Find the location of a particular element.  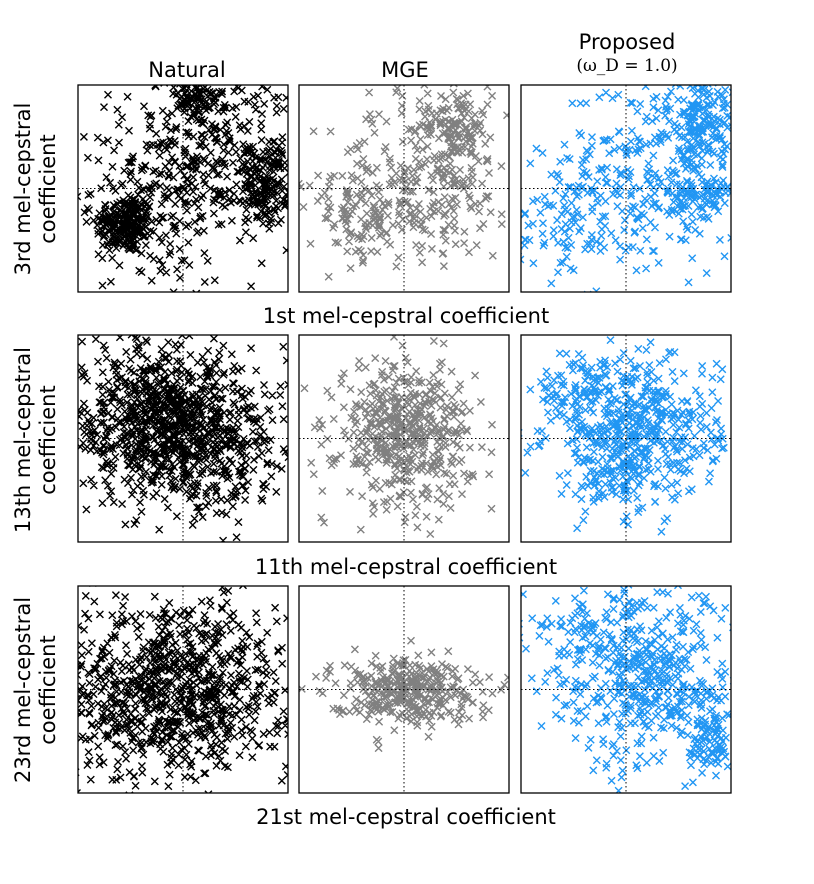

column-title-natural: Natural is located at coordinates (187, 70).